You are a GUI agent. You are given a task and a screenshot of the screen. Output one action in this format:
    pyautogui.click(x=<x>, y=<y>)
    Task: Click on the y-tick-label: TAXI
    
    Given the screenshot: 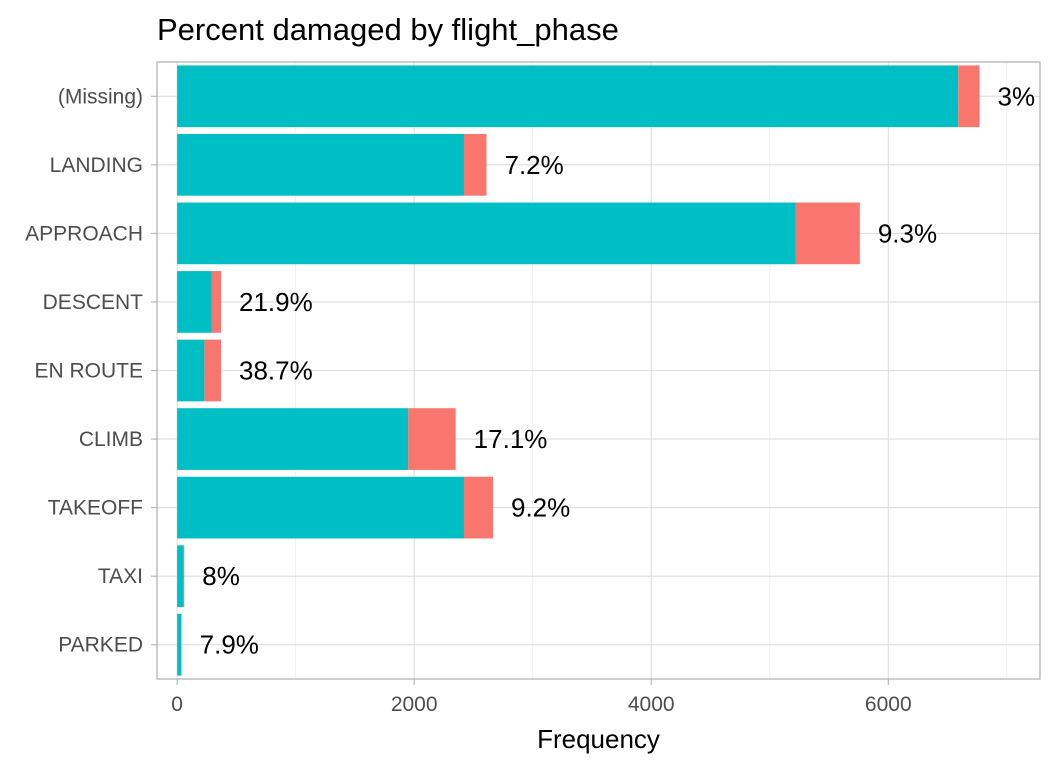 What is the action you would take?
    pyautogui.click(x=120, y=576)
    